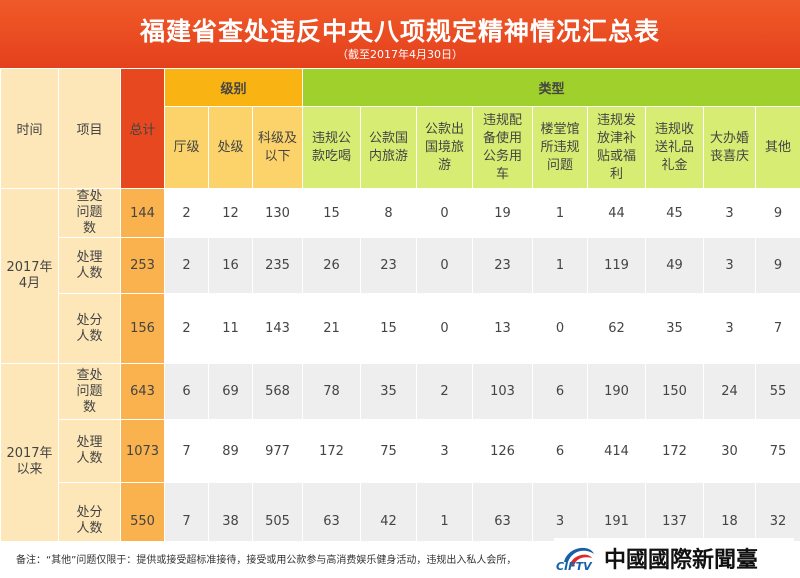  Describe the element at coordinates (675, 213) in the screenshot. I see `table-cell: 45` at that location.